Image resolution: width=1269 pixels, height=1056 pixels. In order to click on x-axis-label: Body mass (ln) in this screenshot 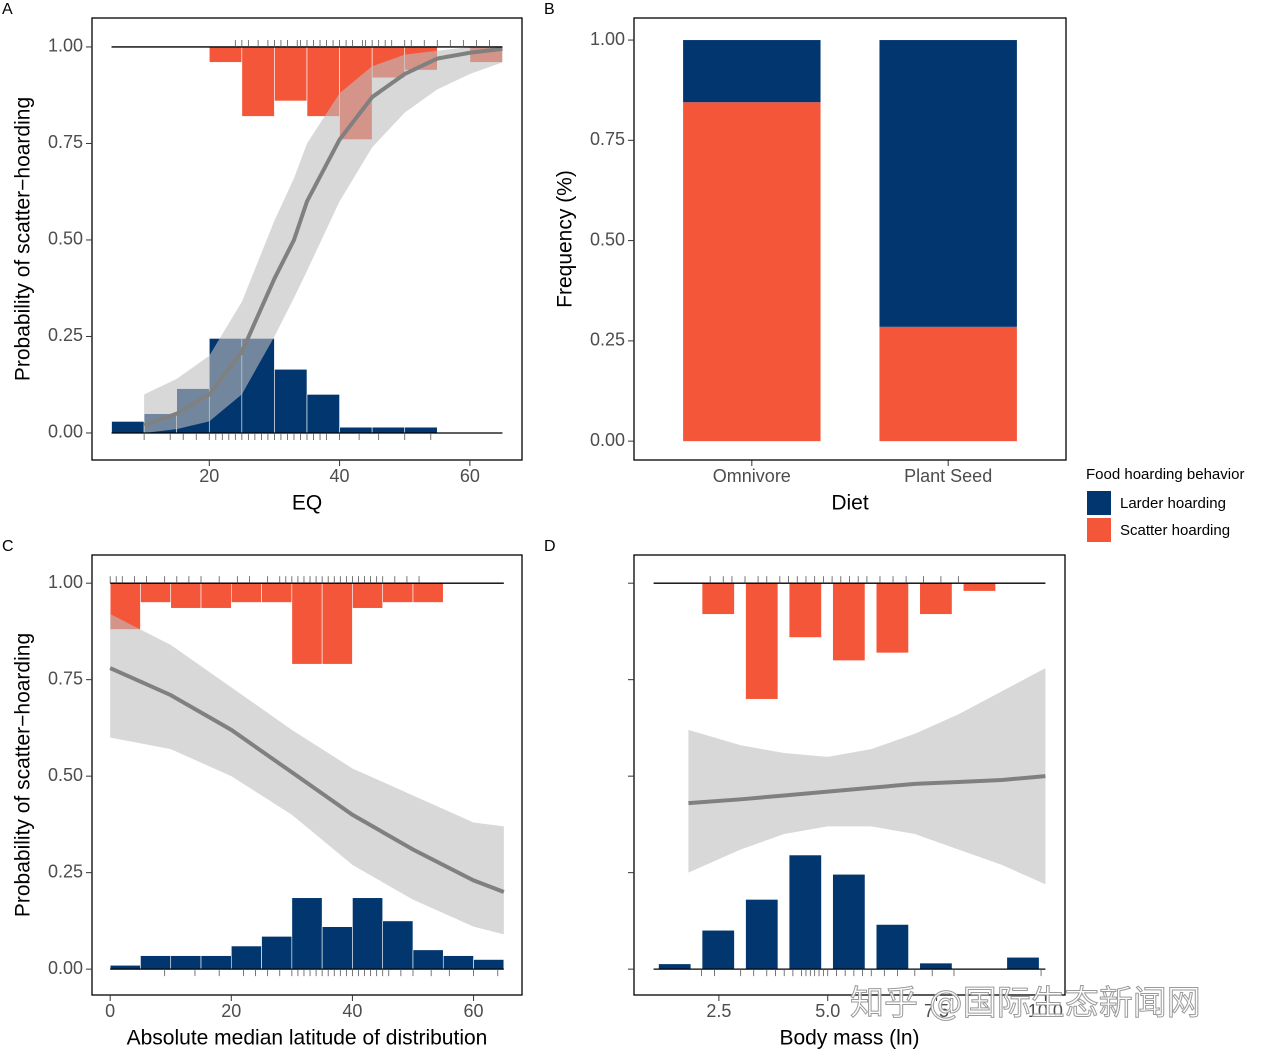, I will do `click(849, 1038)`.